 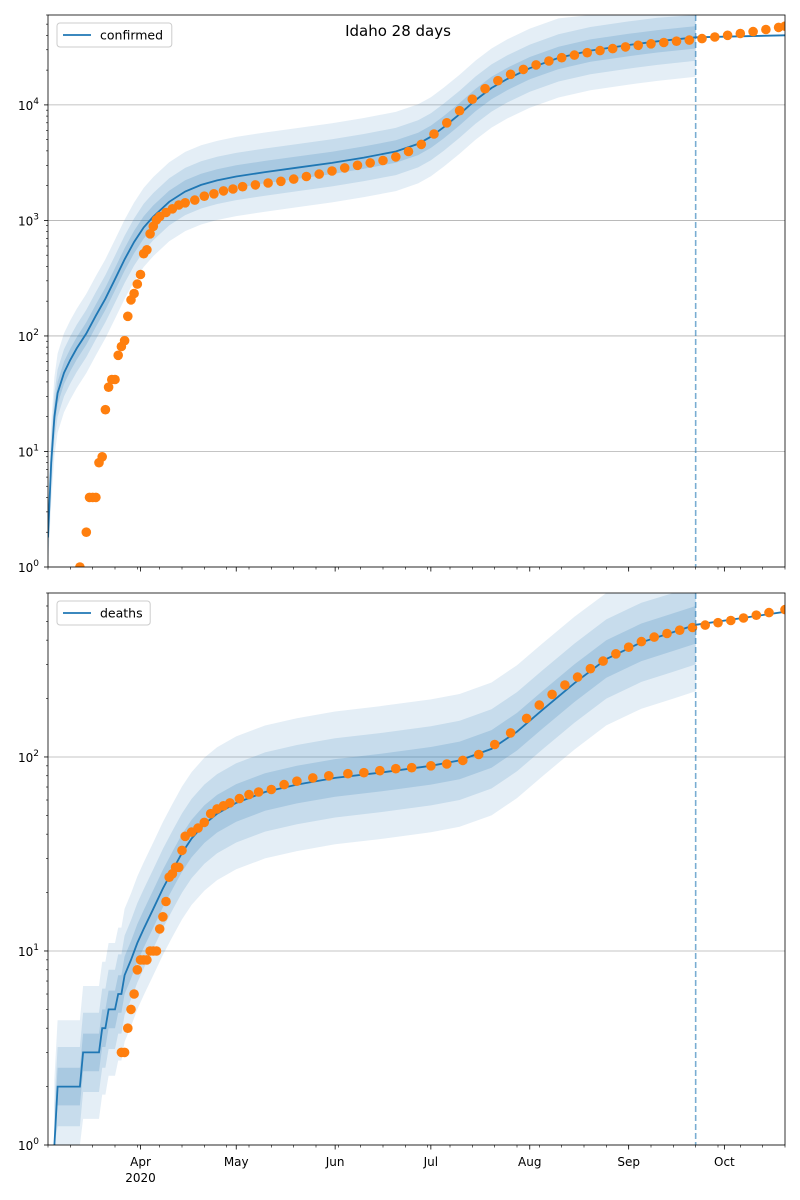 What do you see at coordinates (28, 451) in the screenshot?
I see `y-tick-label: 10¹` at bounding box center [28, 451].